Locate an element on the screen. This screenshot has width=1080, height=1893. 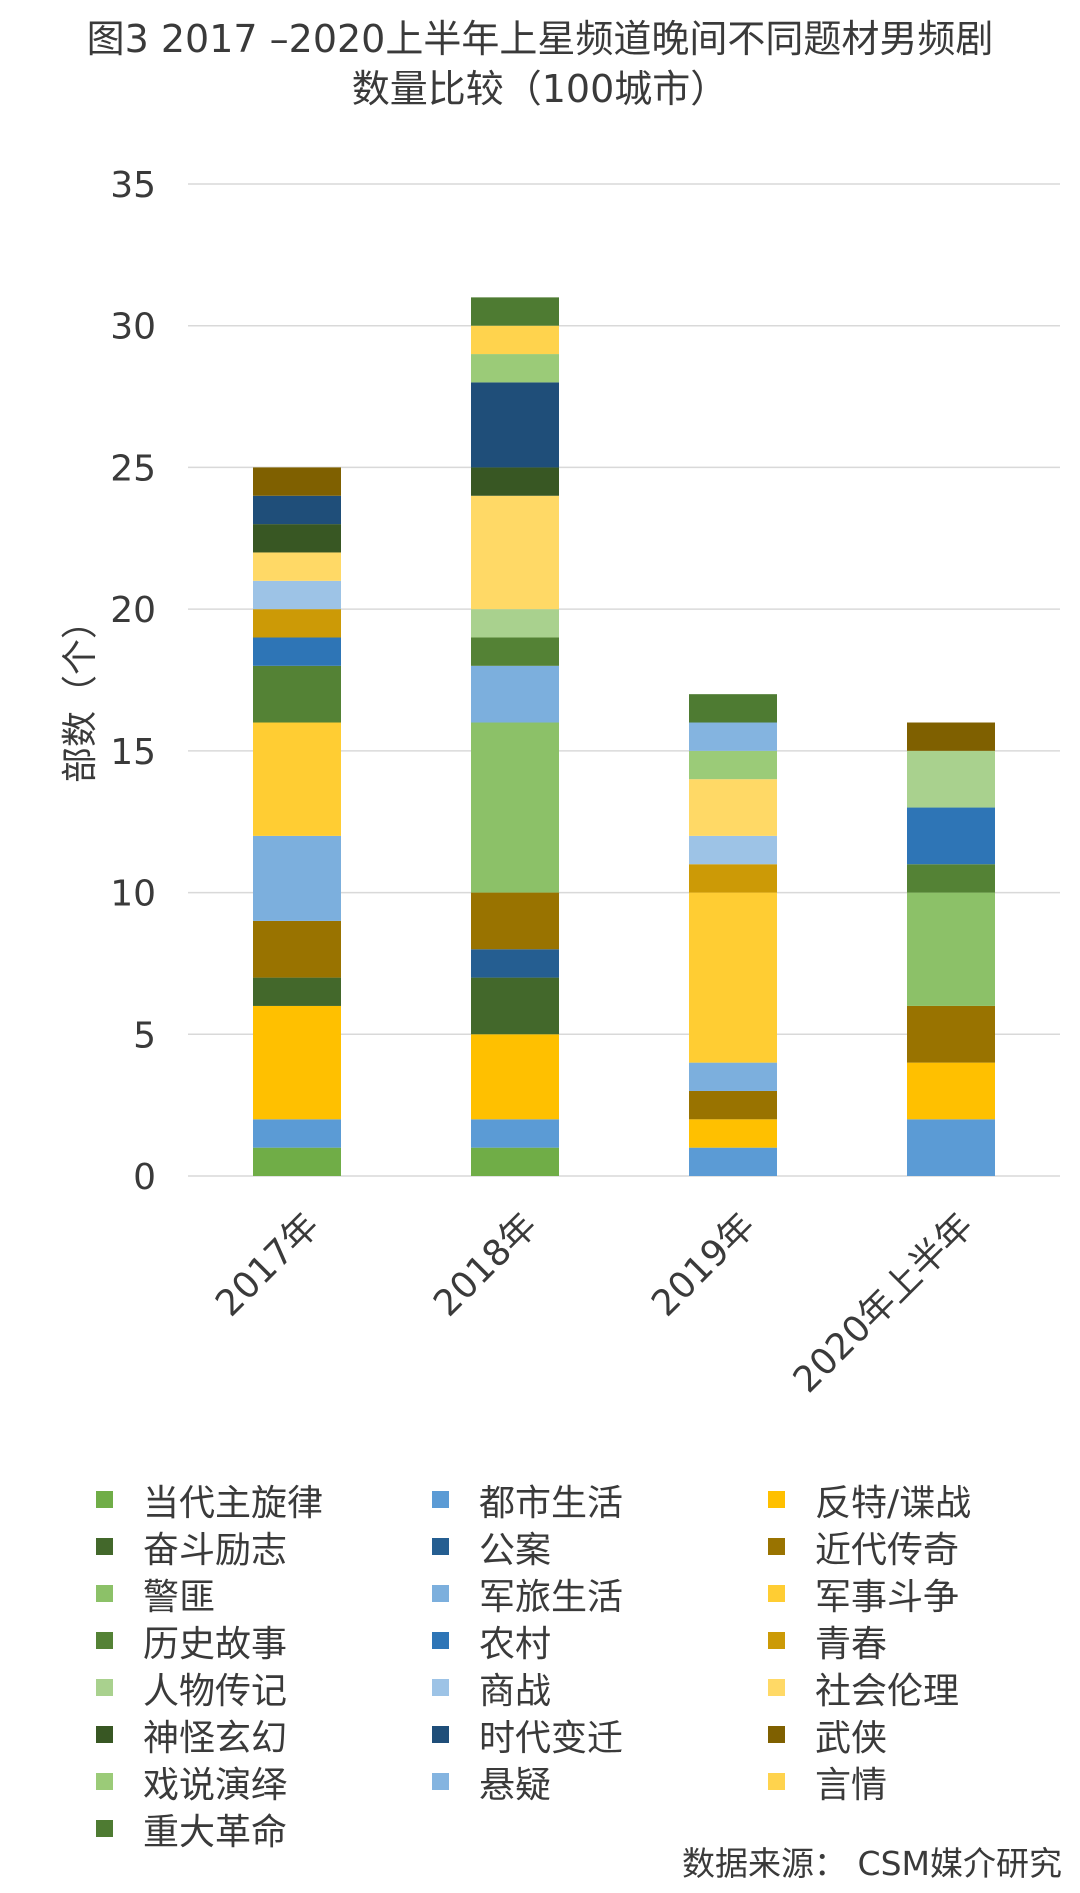
y-tick-label: 30 is located at coordinates (133, 327).